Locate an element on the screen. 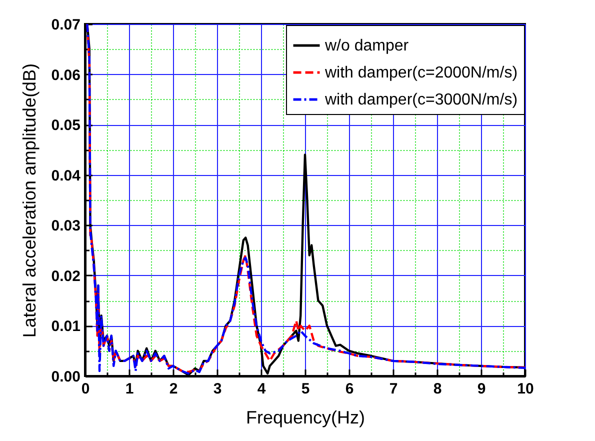  x-tick-label: 2 is located at coordinates (173, 389).